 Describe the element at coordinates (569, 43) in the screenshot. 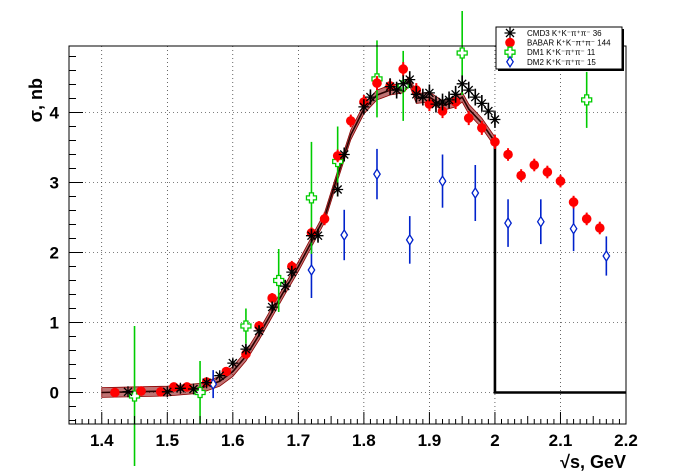

I see `legend-label: BABAR K⁺K⁻π⁺π⁻ 144` at that location.